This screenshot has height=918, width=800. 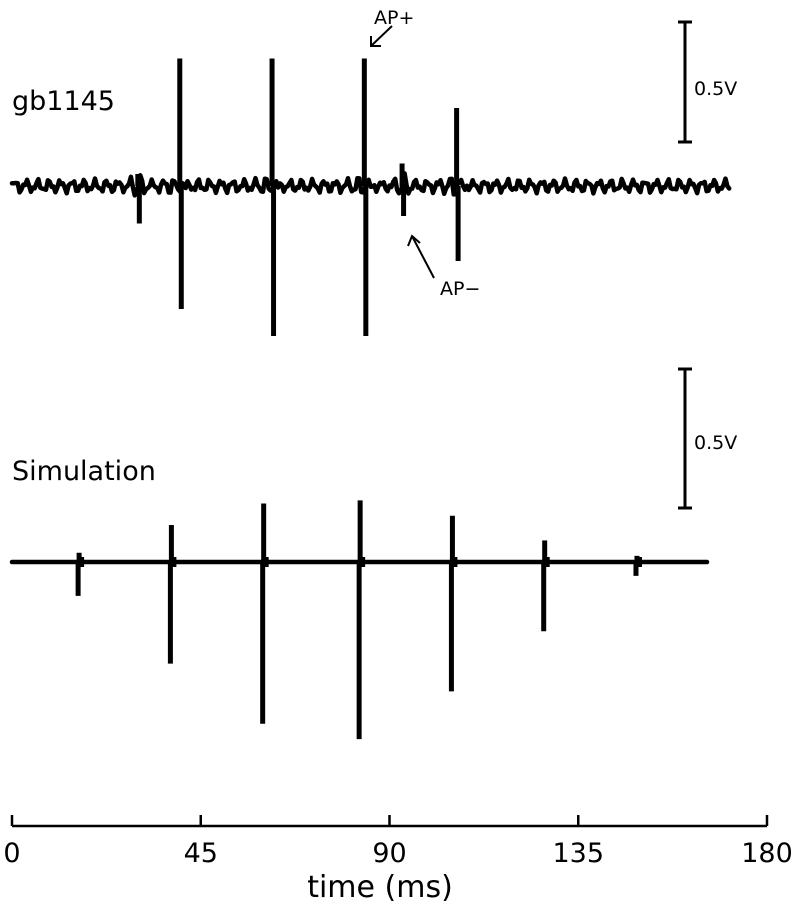 What do you see at coordinates (394, 18) in the screenshot?
I see `ap-plus-label: AP+` at bounding box center [394, 18].